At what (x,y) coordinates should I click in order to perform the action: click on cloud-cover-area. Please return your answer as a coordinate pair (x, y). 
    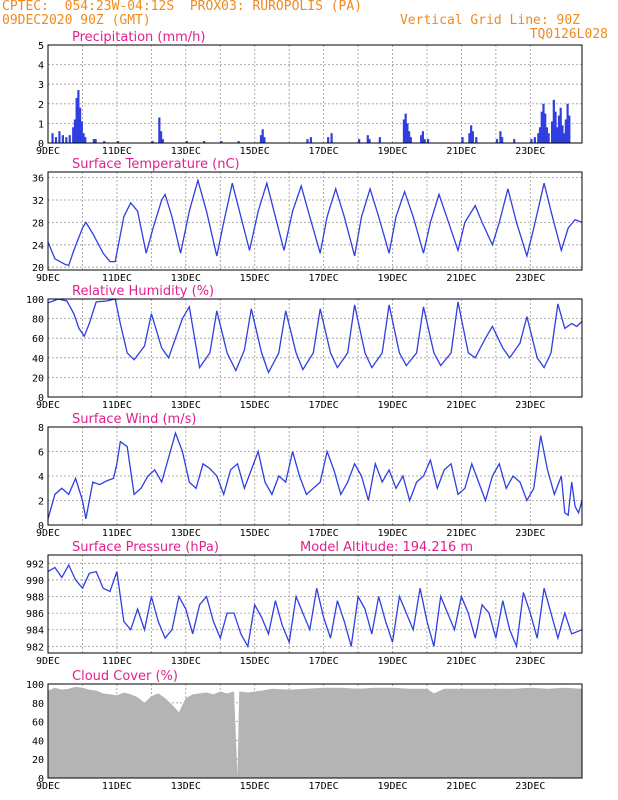
    Looking at the image, I should click on (315, 732).